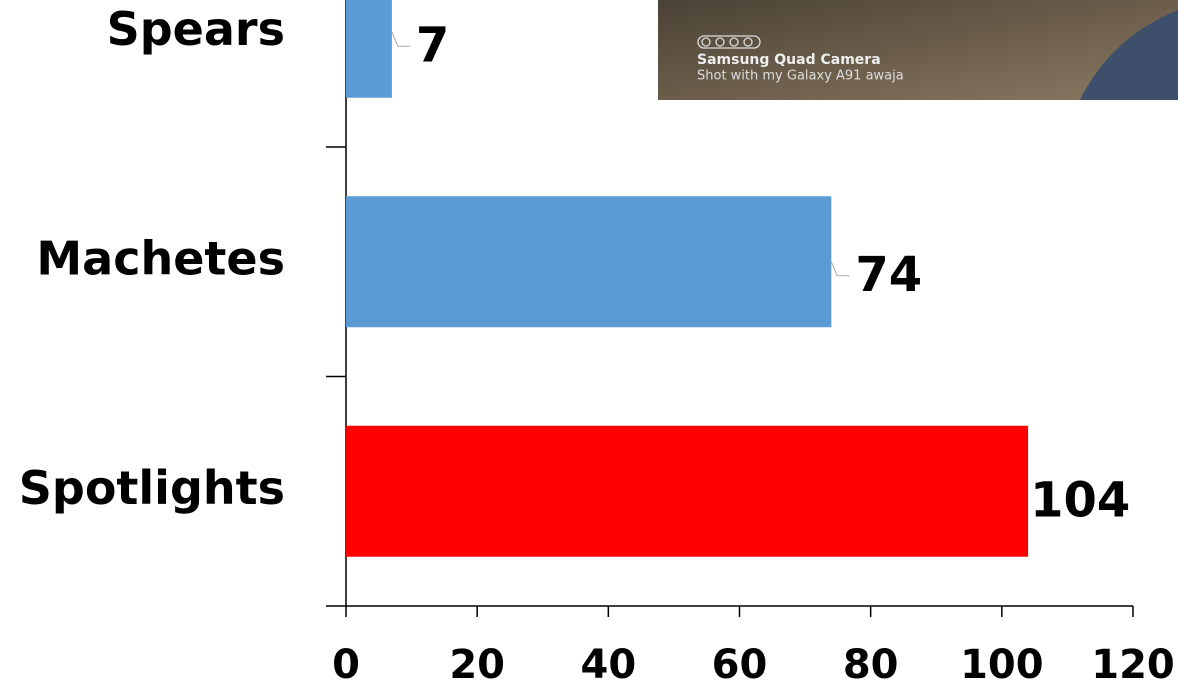 The width and height of the screenshot is (1178, 691). I want to click on y-tick-label: Spears, so click(196, 29).